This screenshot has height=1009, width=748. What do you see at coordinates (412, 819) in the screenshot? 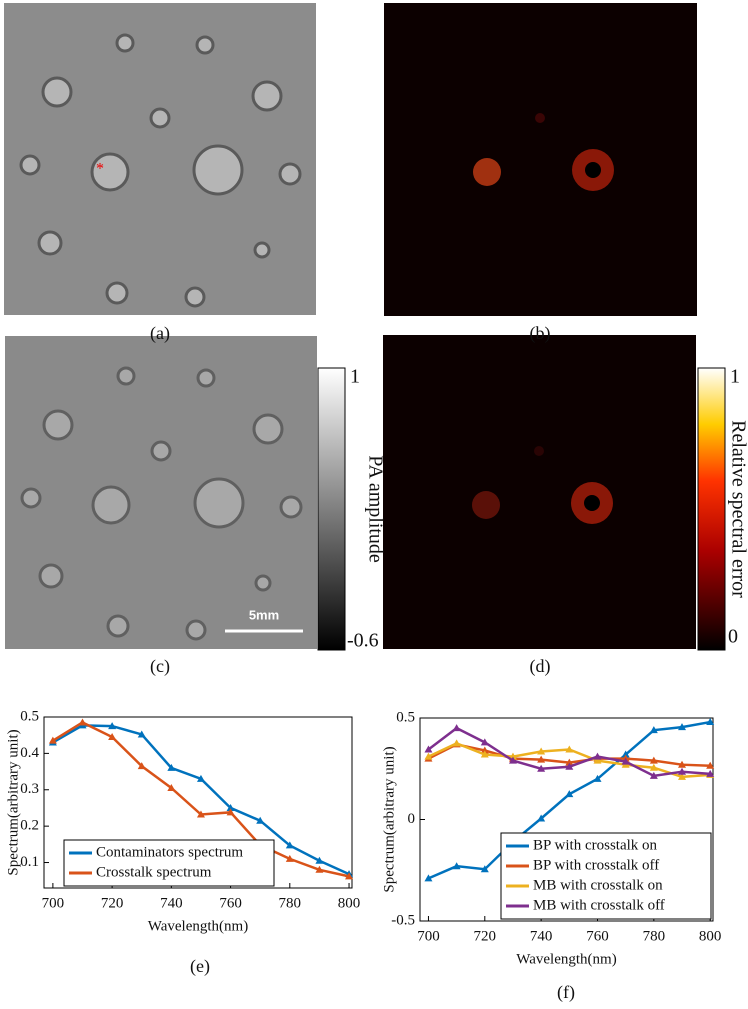
I see `y-tick-label: 0` at bounding box center [412, 819].